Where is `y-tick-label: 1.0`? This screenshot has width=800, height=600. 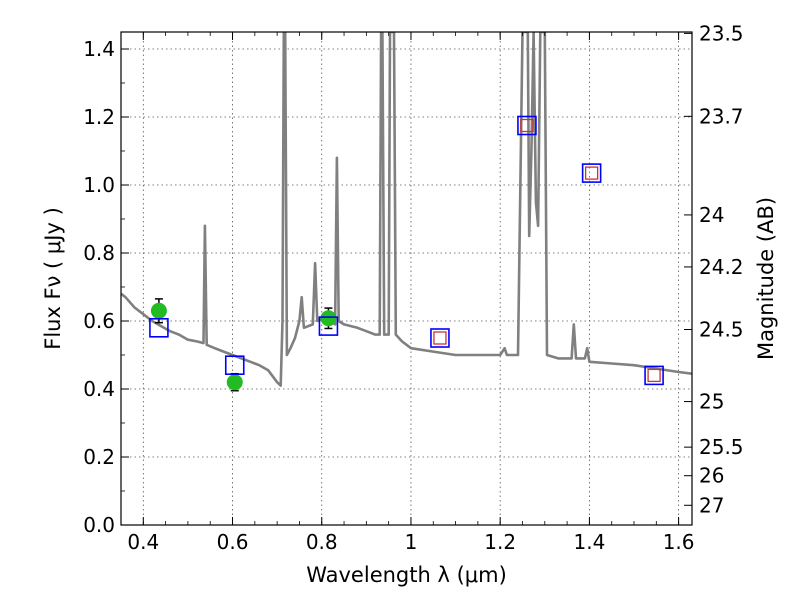 y-tick-label: 1.0 is located at coordinates (99, 185).